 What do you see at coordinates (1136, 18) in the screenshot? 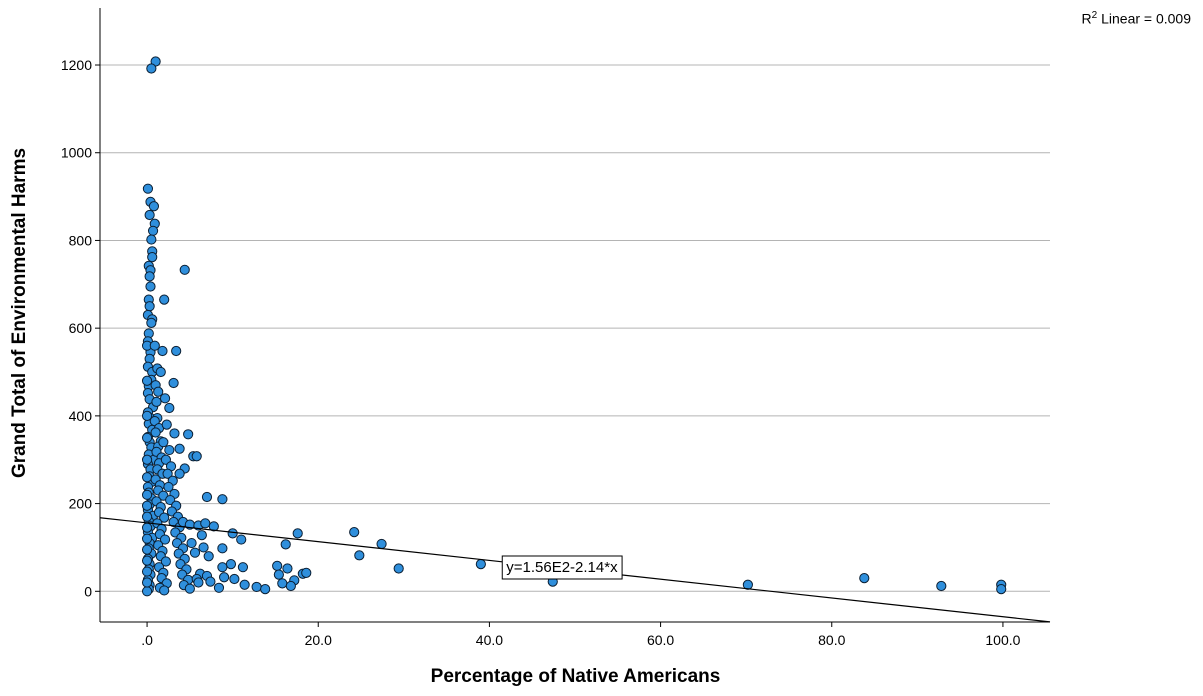
I see `r2-annotation: R2 Linear = 0.009` at bounding box center [1136, 18].